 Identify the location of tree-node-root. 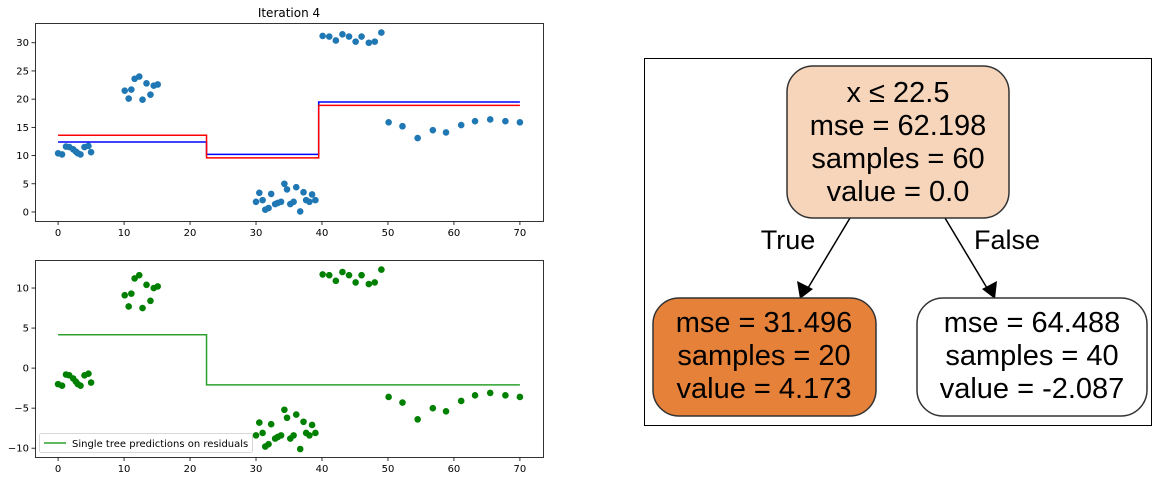
(898, 142).